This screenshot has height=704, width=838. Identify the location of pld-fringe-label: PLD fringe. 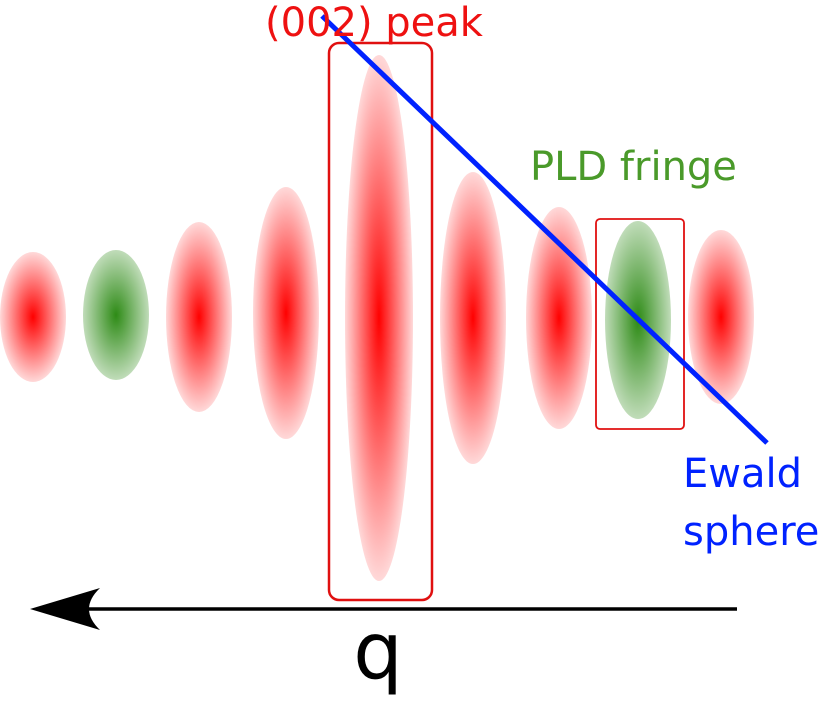
(633, 167).